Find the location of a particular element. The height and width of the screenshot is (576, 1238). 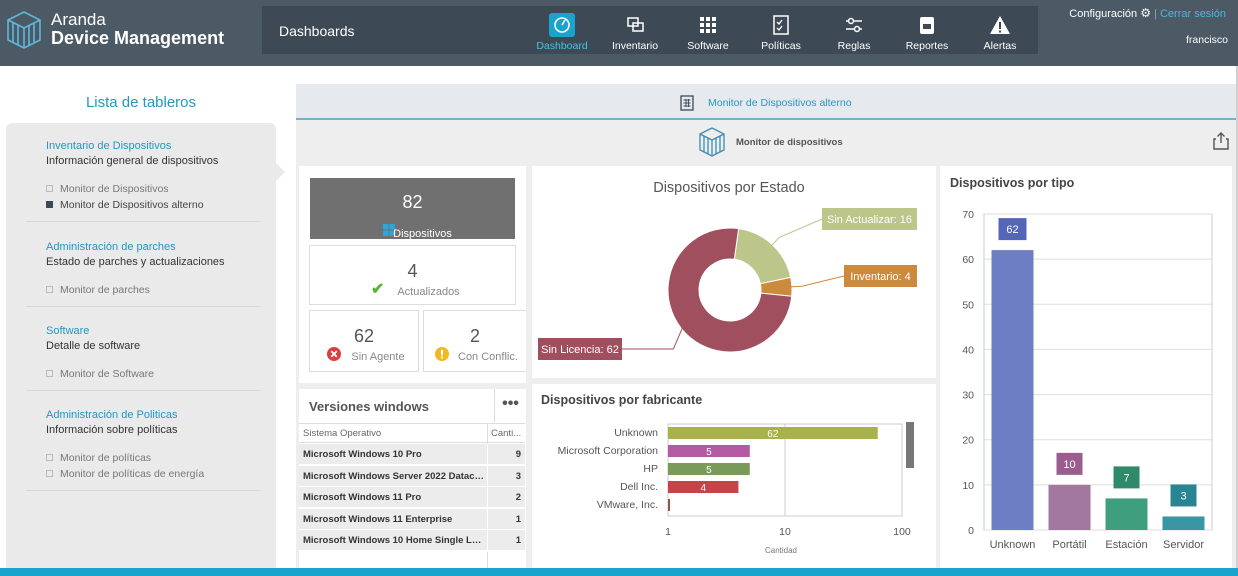

kpi-conflicts: 2 Con Conflic. is located at coordinates (474, 341).